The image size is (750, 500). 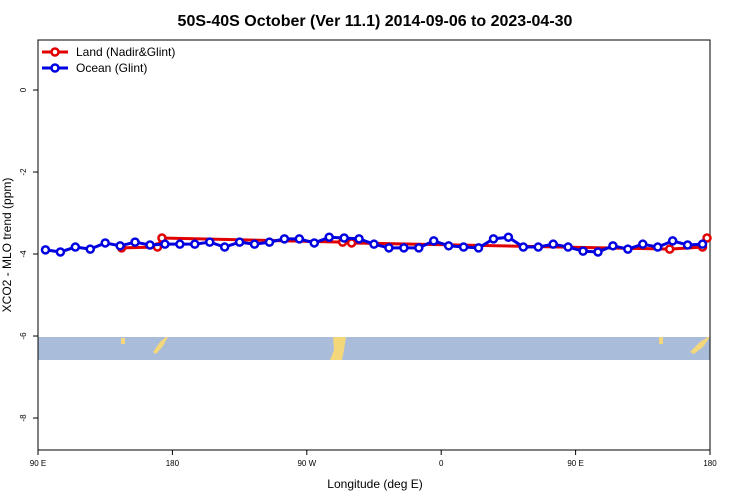 I want to click on x-tick-label: 0, so click(x=441, y=463).